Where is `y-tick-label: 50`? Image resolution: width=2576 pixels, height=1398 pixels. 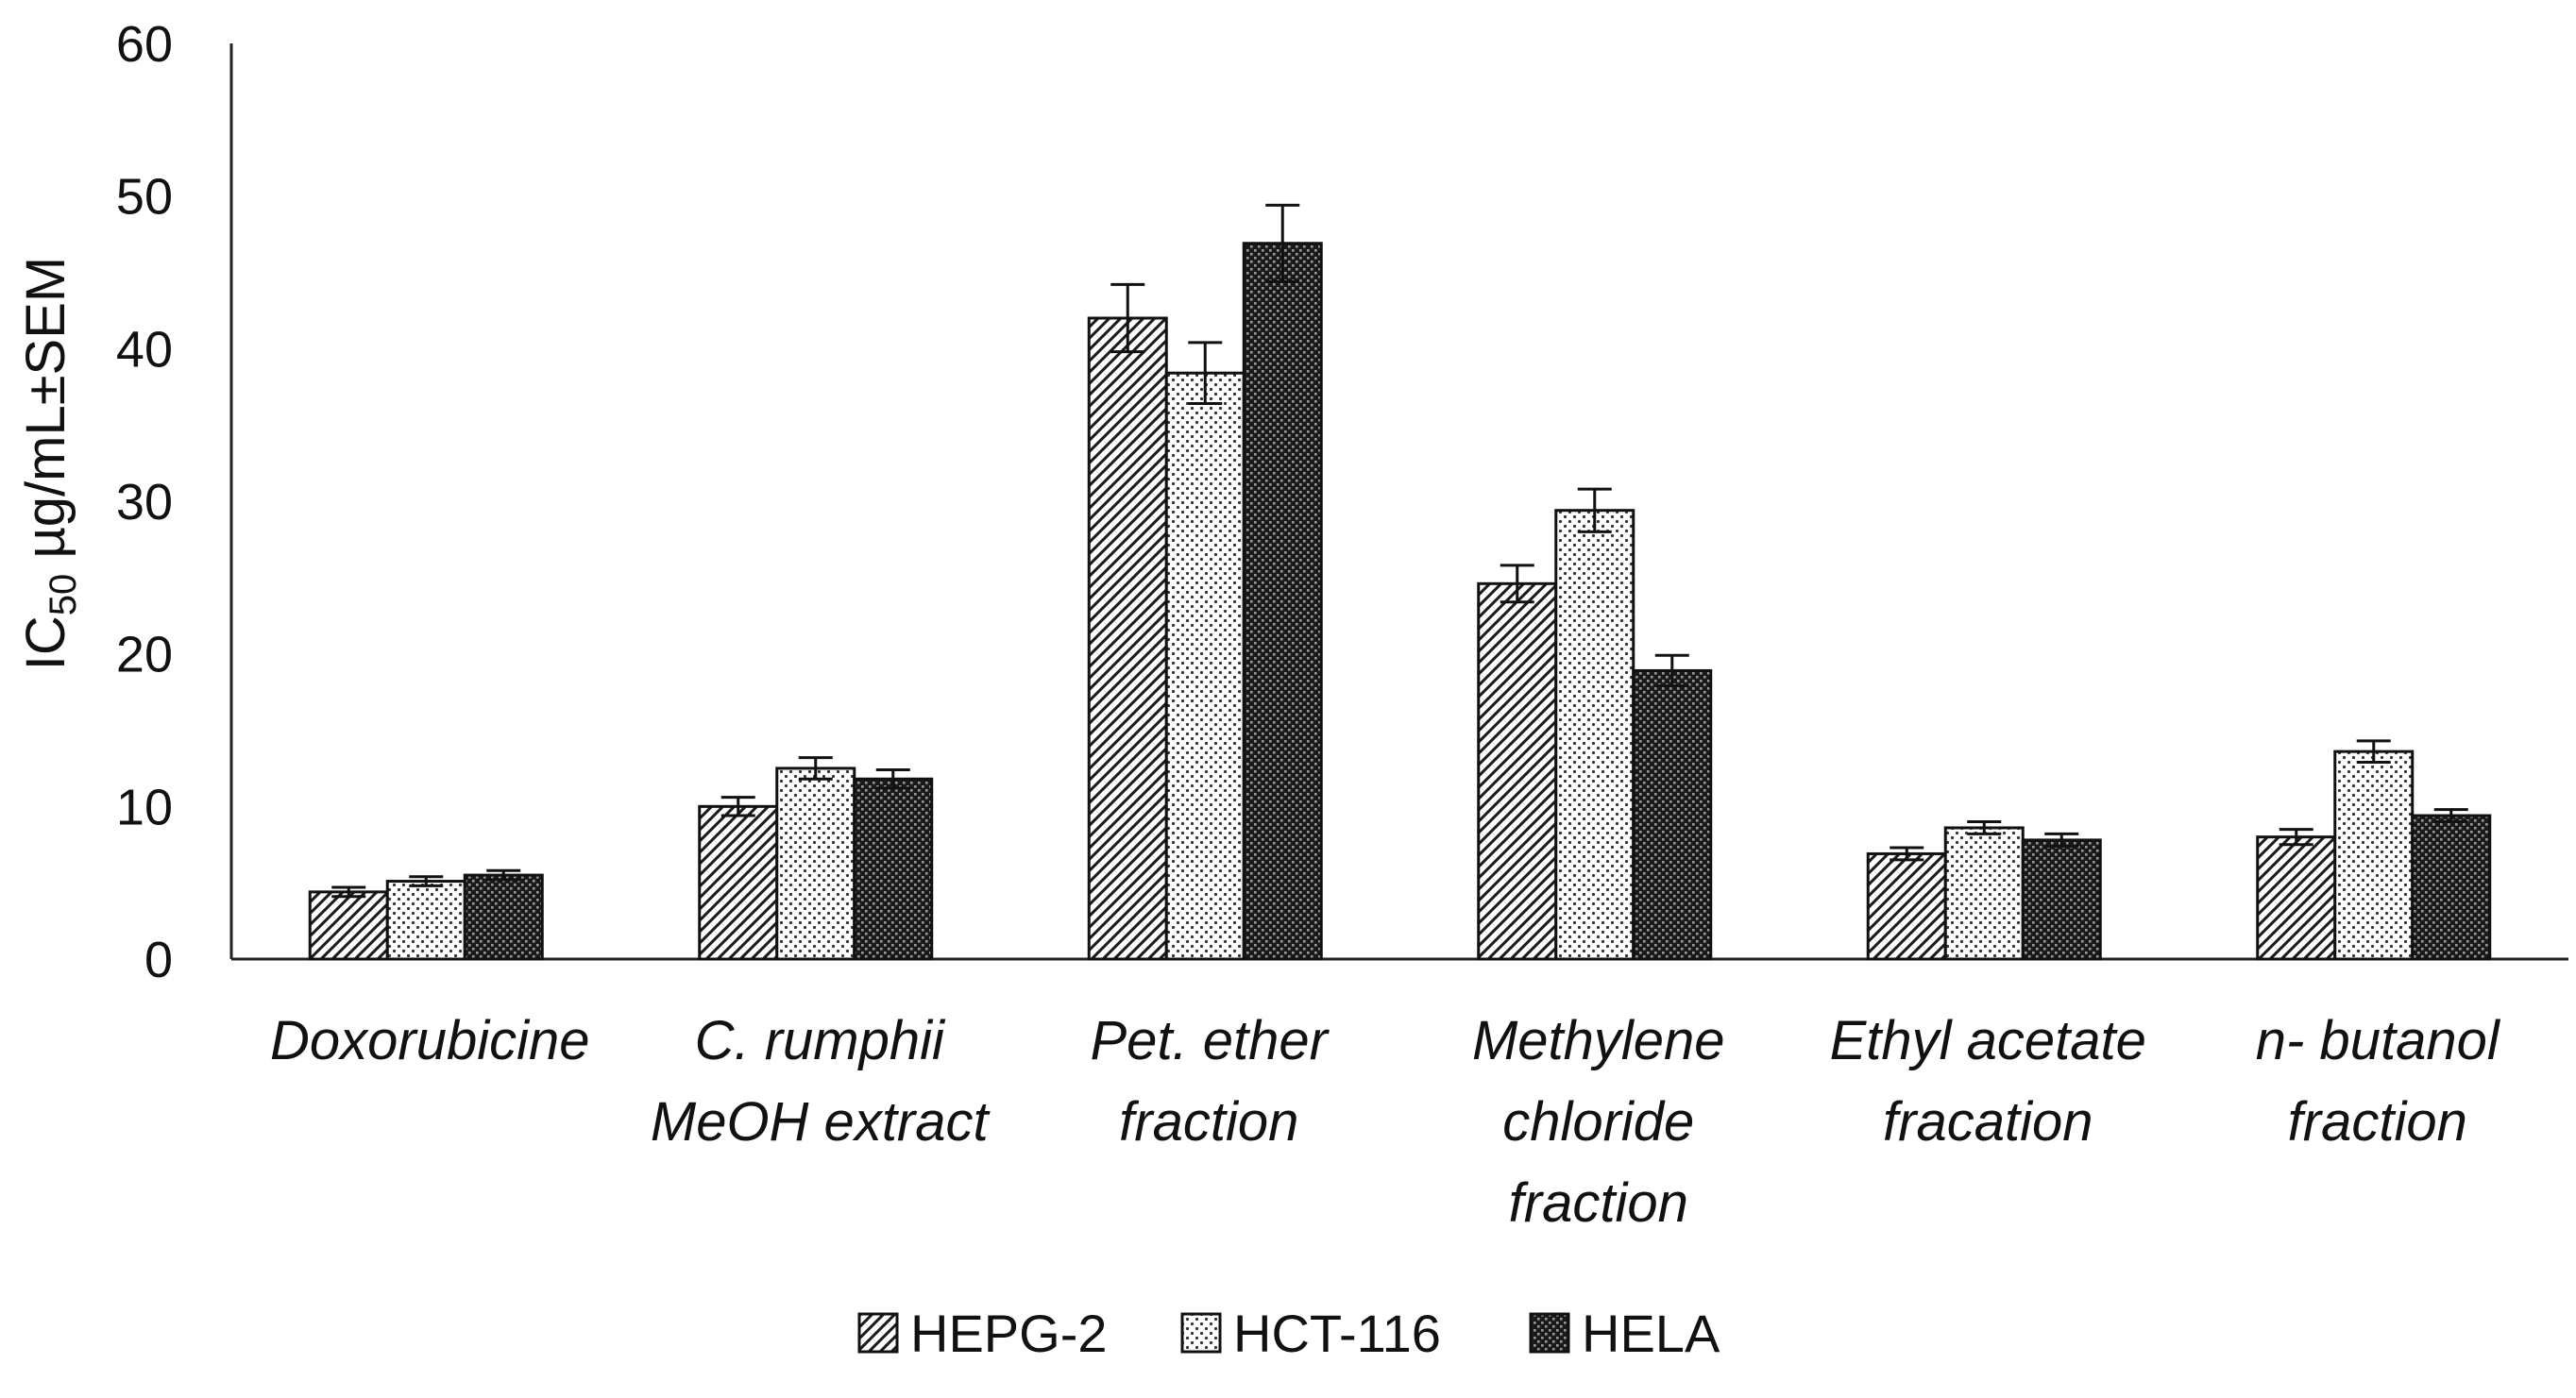
y-tick-label: 50 is located at coordinates (144, 197).